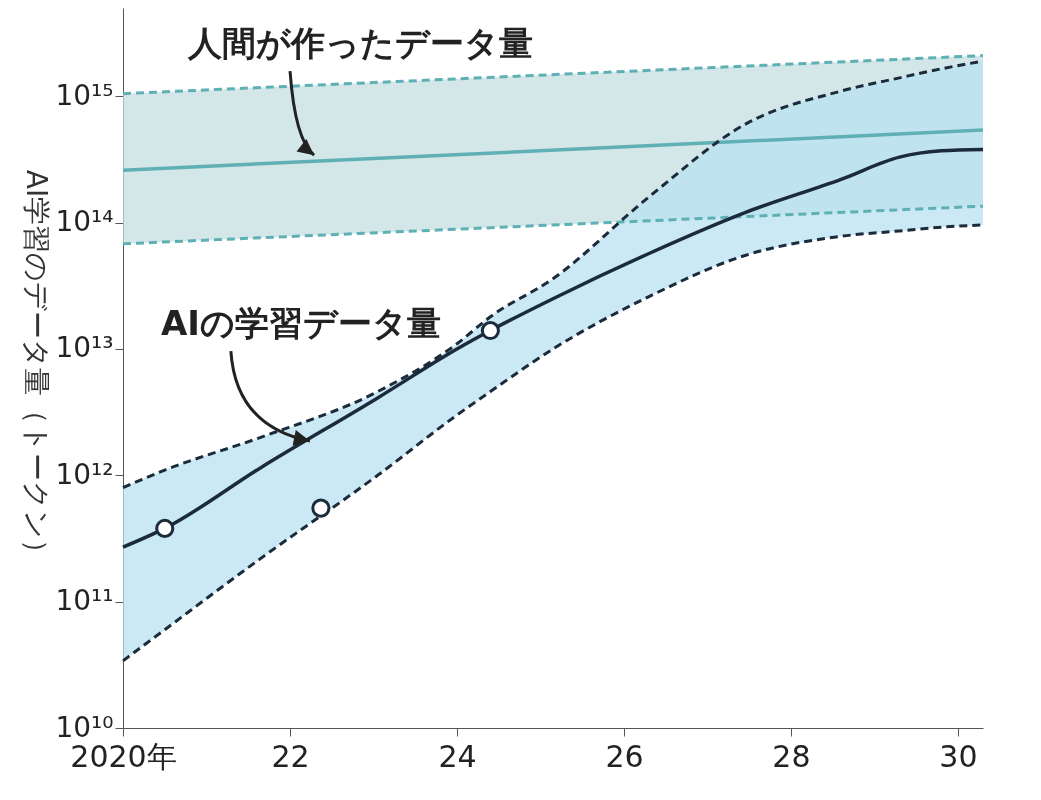 This screenshot has height=800, width=1041. What do you see at coordinates (624, 756) in the screenshot?
I see `x-tick-label: 26` at bounding box center [624, 756].